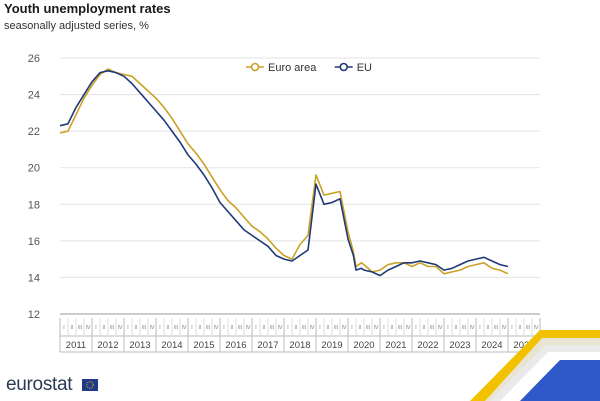 This screenshot has width=600, height=401. I want to click on legend-item-eu: EU, so click(353, 68).